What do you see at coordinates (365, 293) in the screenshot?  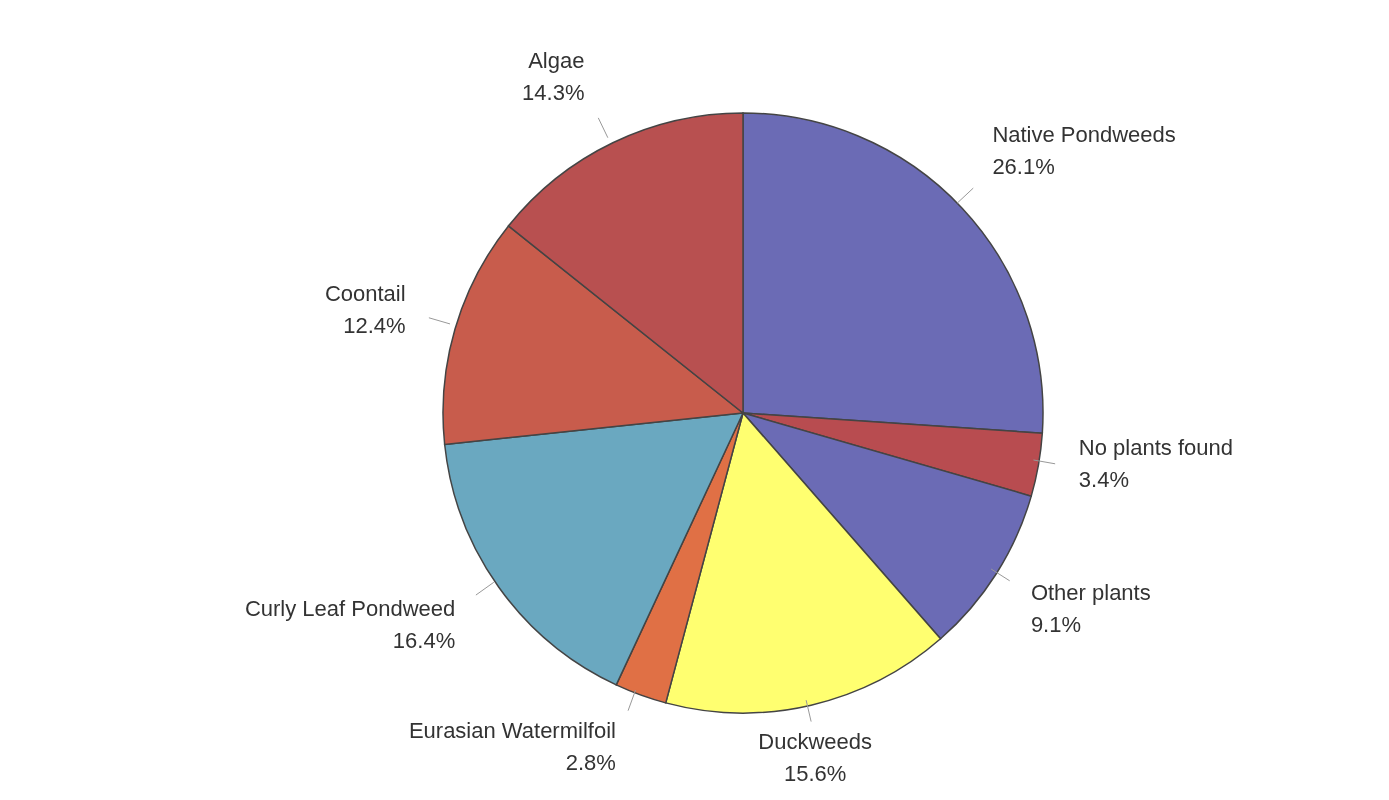 I see `slice-label: Coontail` at bounding box center [365, 293].